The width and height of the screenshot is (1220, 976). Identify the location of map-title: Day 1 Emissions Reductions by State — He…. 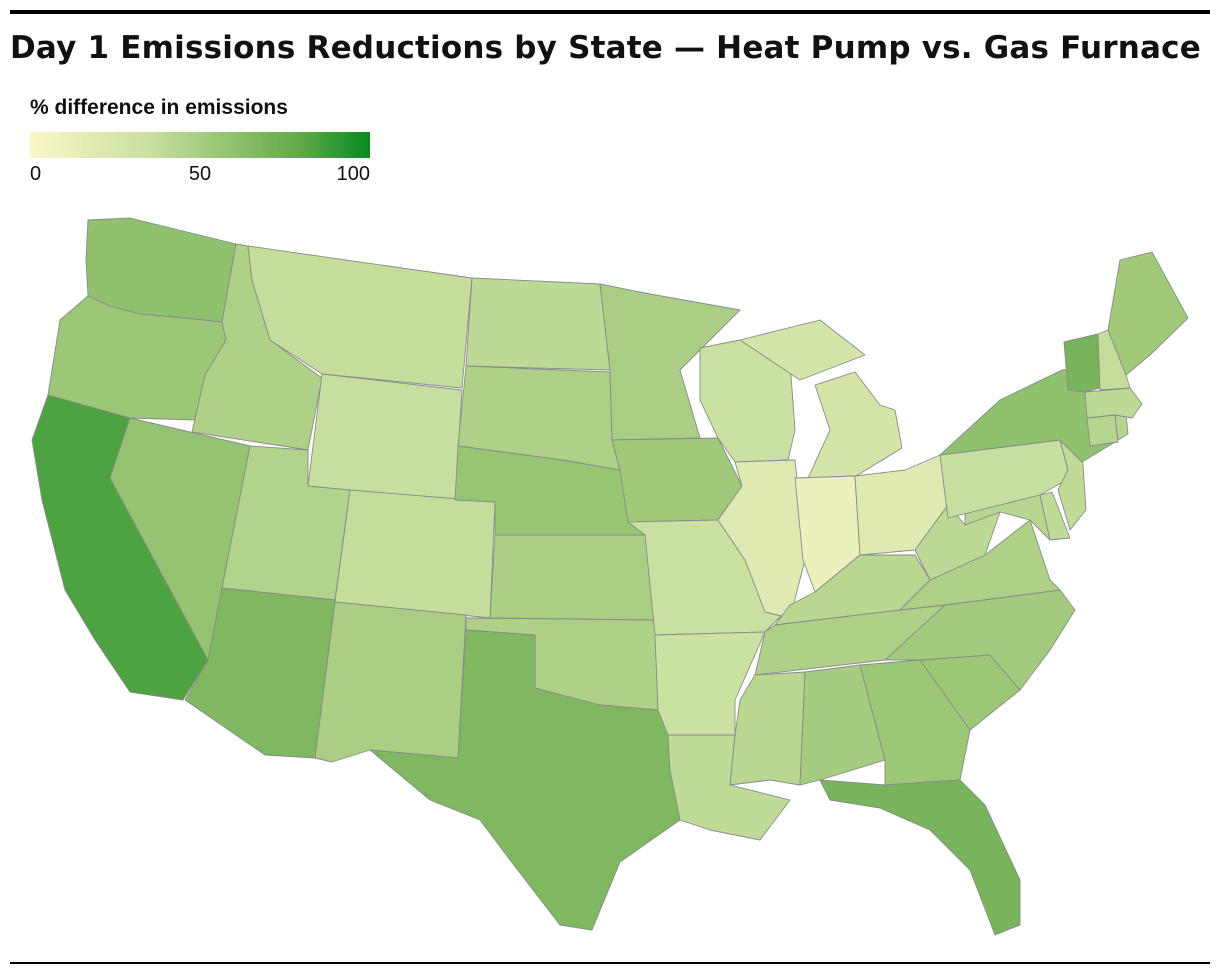
(605, 48).